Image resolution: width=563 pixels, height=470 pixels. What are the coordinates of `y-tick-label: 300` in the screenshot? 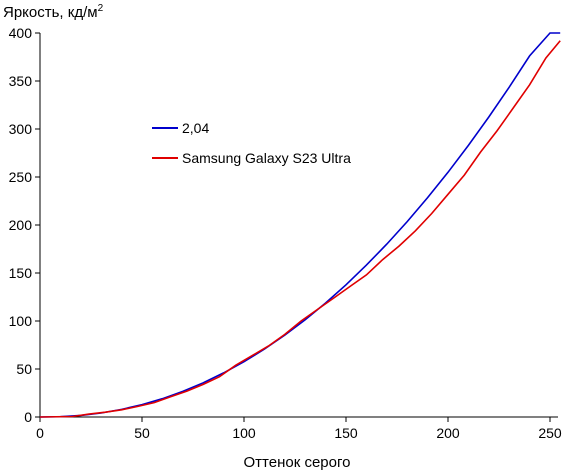 It's located at (21, 129).